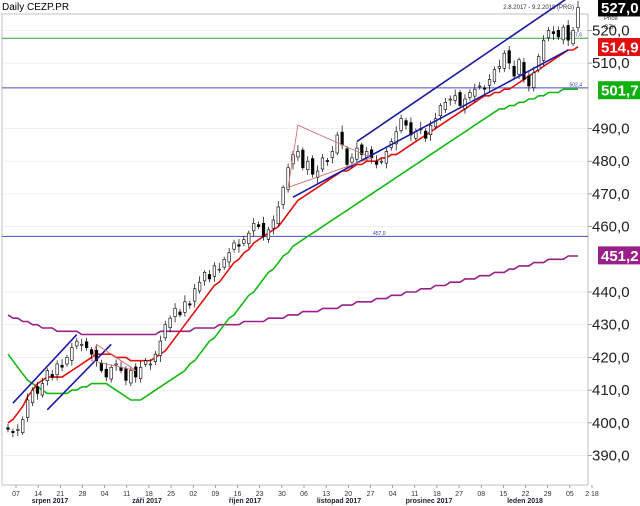  What do you see at coordinates (348, 494) in the screenshot?
I see `x-tick-label: 20` at bounding box center [348, 494].